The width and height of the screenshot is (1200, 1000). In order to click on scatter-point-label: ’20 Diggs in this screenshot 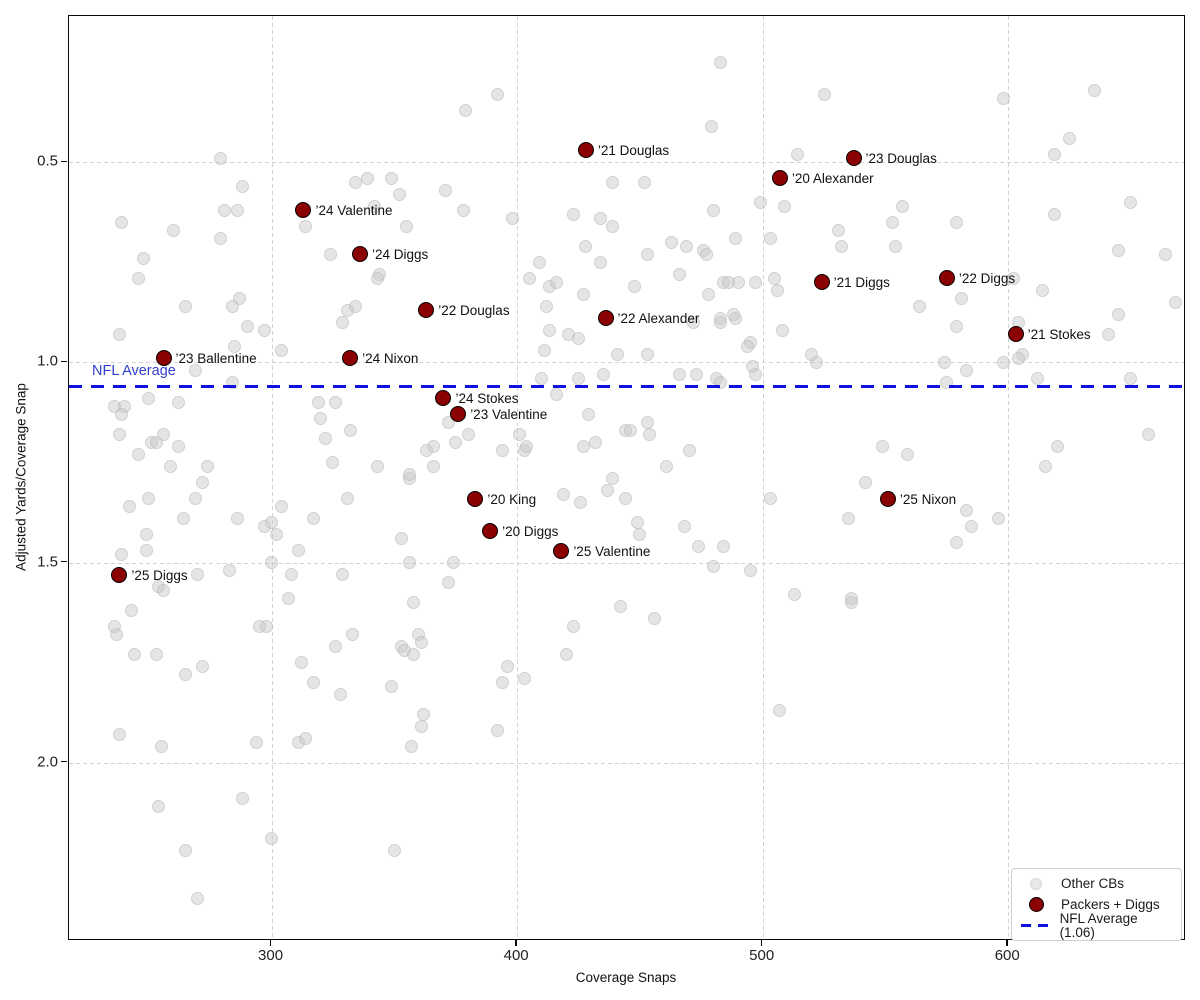, I will do `click(530, 531)`.